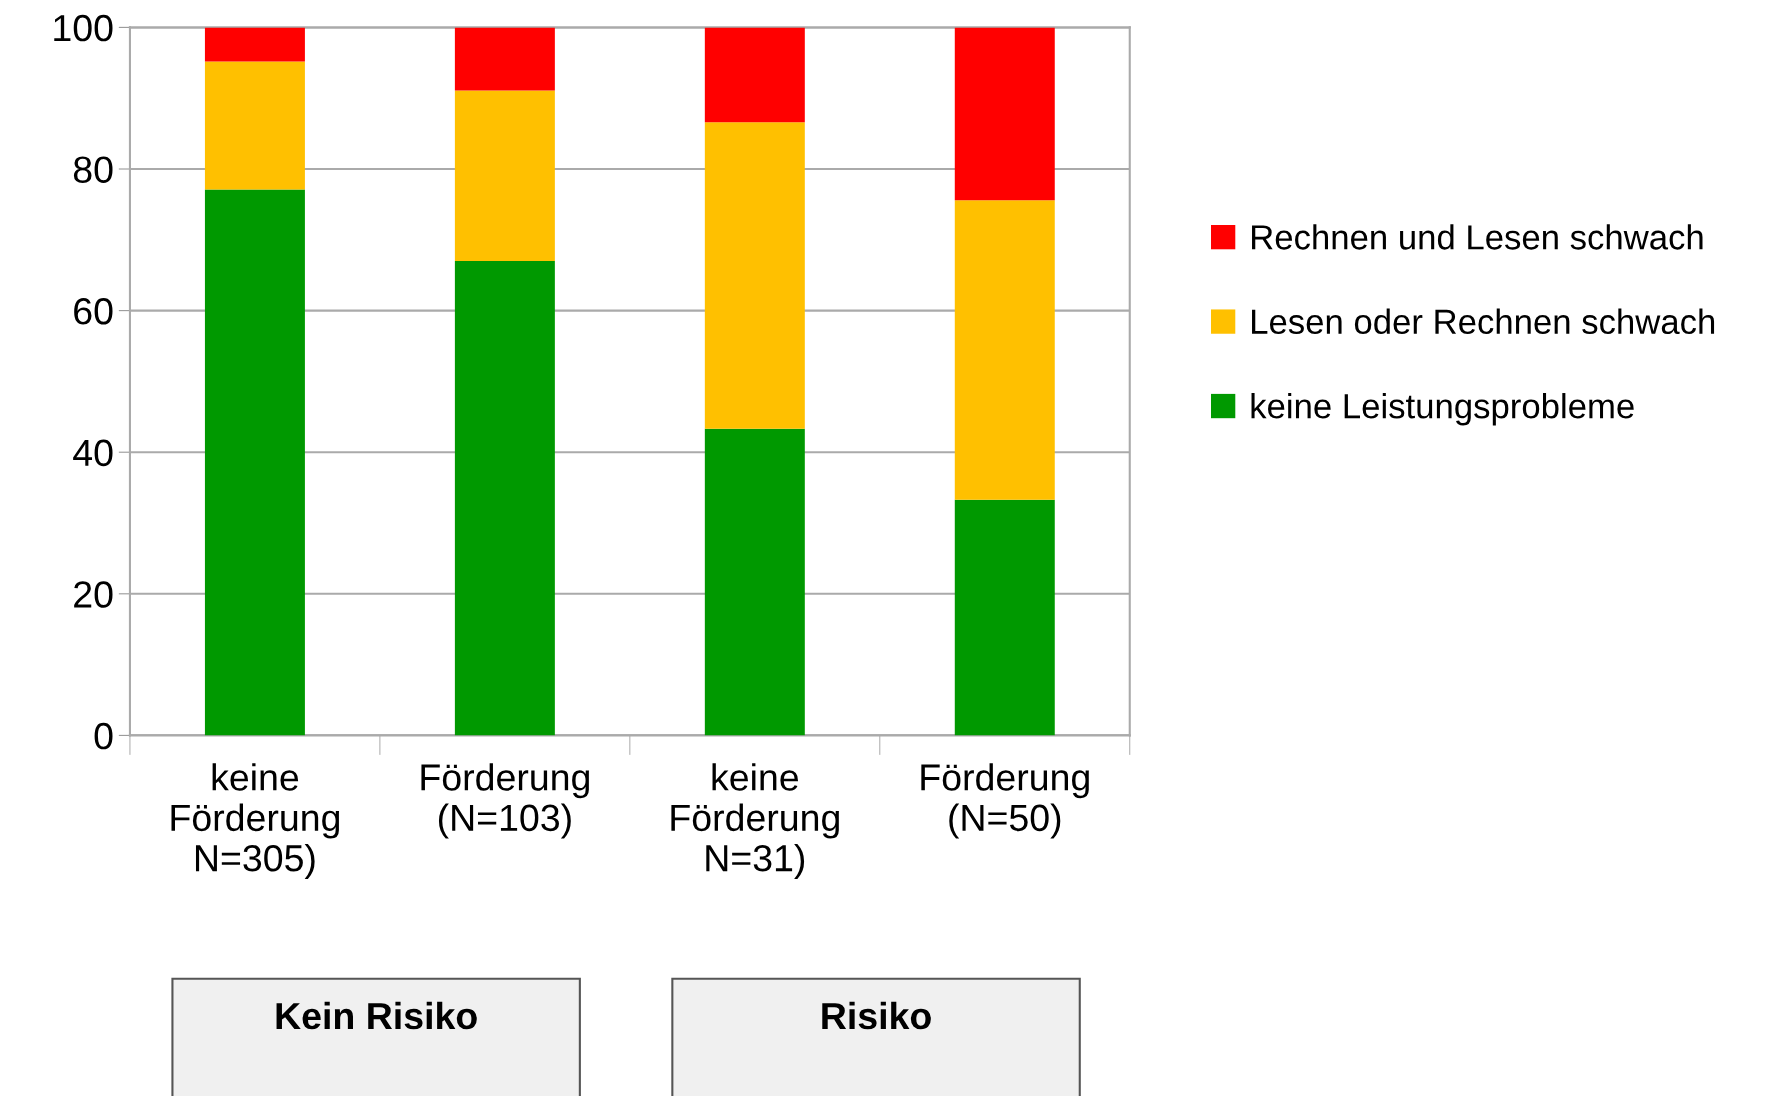  I want to click on legend-label: Rechnen und Lesen schwach, so click(1477, 237).